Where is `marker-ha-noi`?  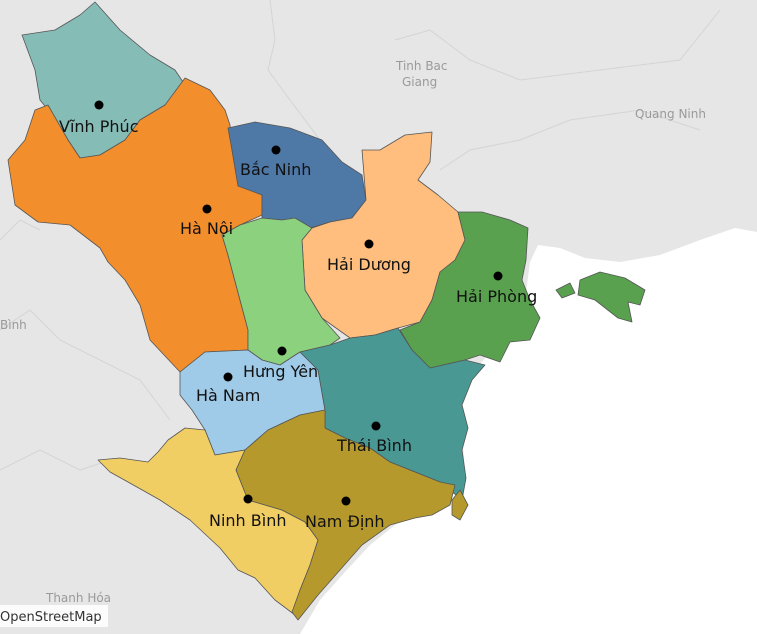 marker-ha-noi is located at coordinates (207, 209).